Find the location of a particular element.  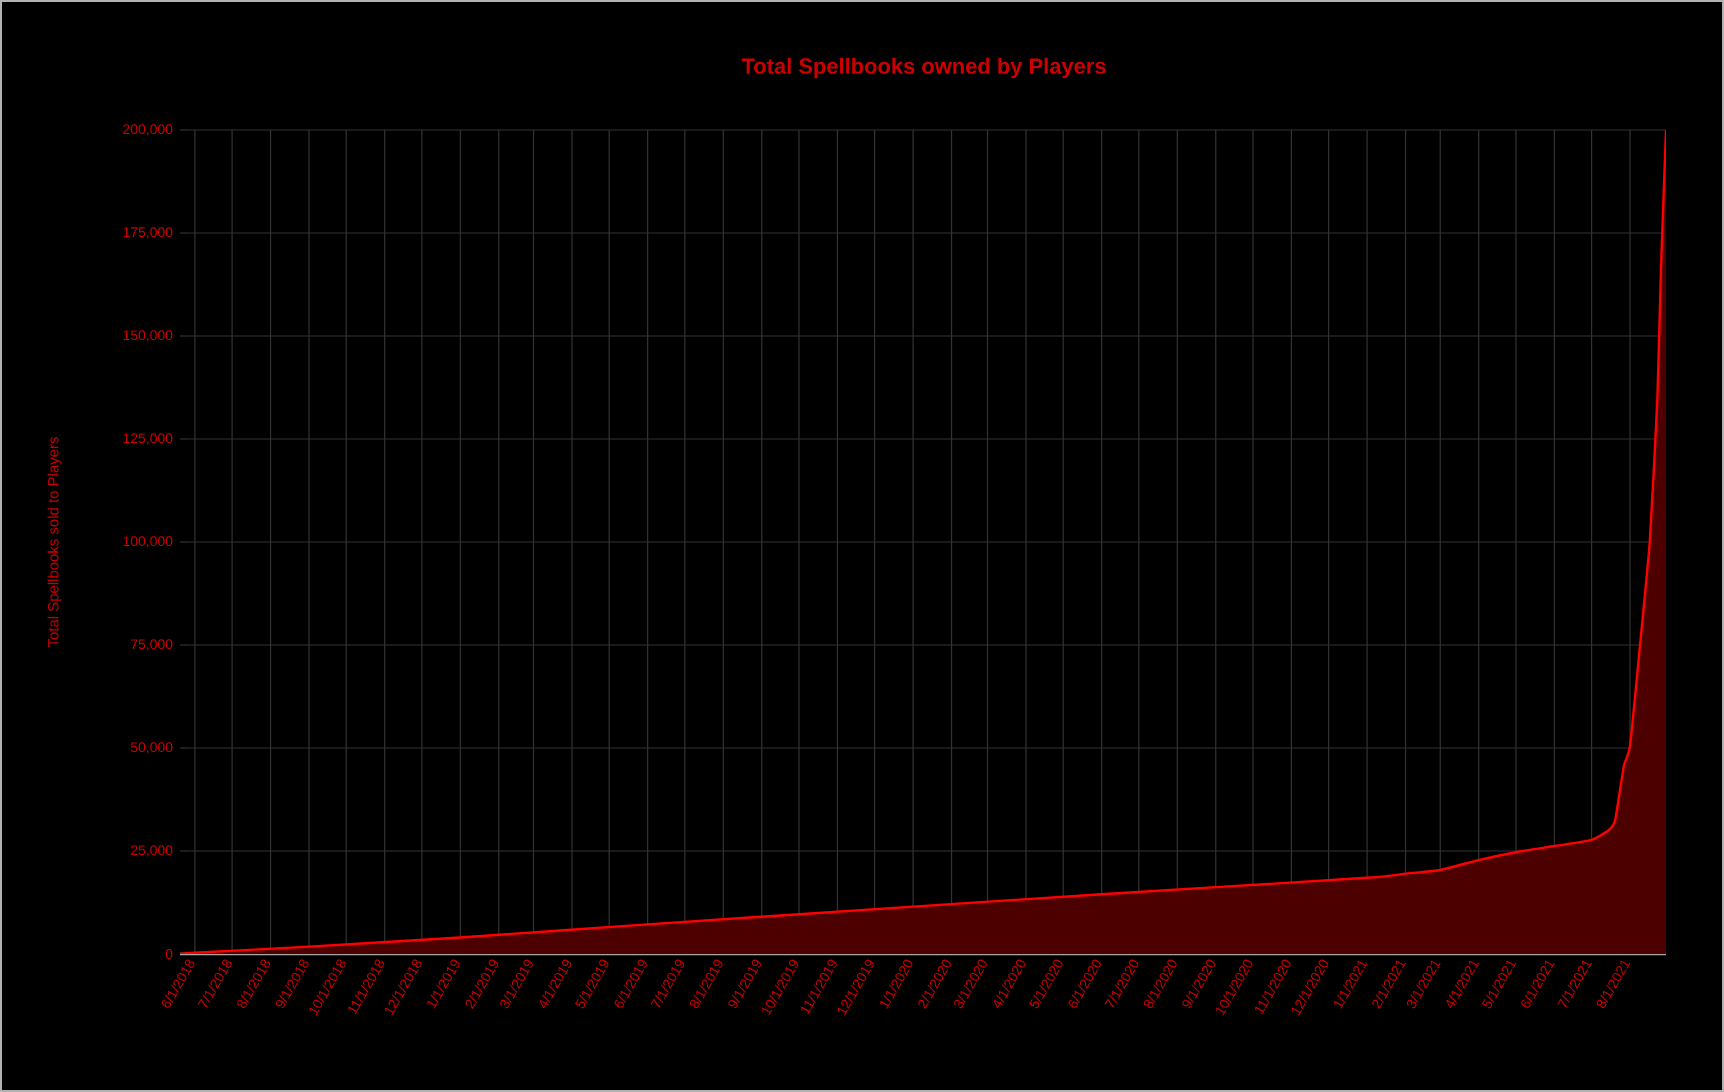

chart-title: Total Spellbooks owned by Players is located at coordinates (923, 68).